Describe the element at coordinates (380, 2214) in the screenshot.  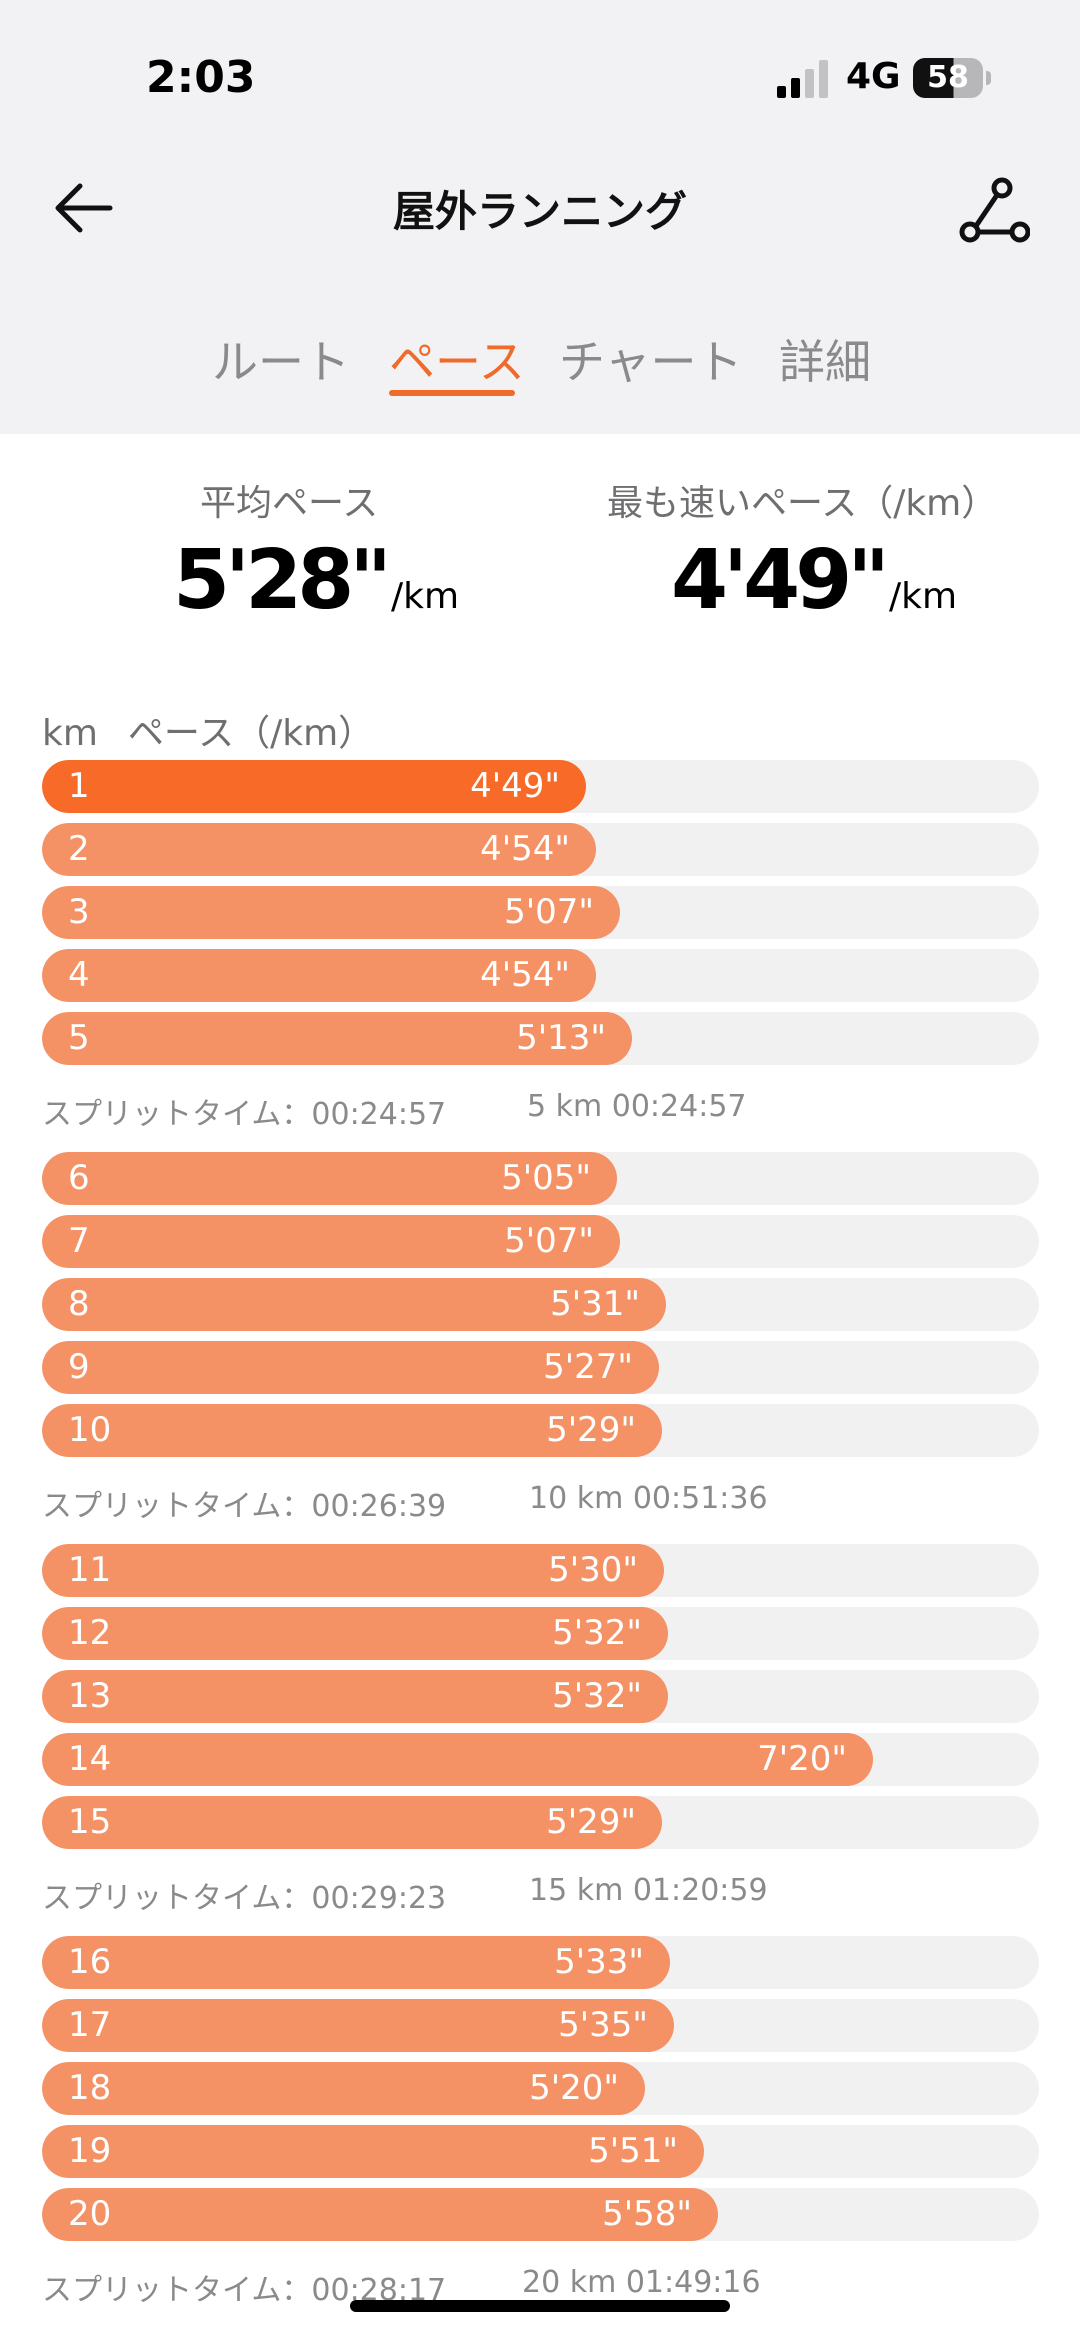
I see `pace-bar: 20 5'58"` at that location.